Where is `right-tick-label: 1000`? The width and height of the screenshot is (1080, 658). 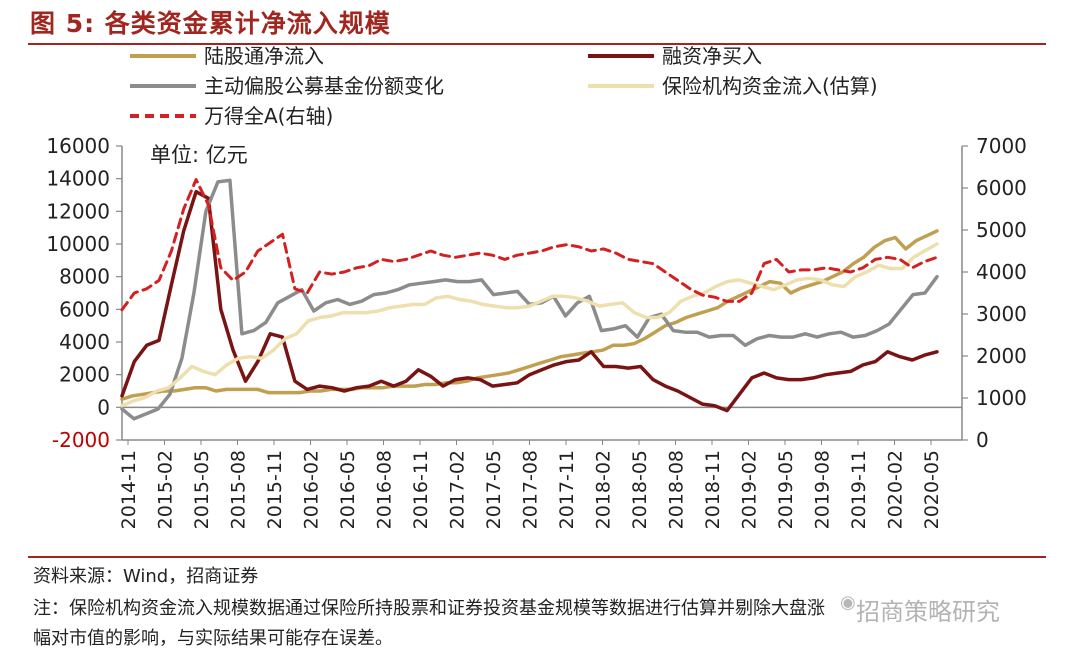
right-tick-label: 1000 is located at coordinates (1001, 398).